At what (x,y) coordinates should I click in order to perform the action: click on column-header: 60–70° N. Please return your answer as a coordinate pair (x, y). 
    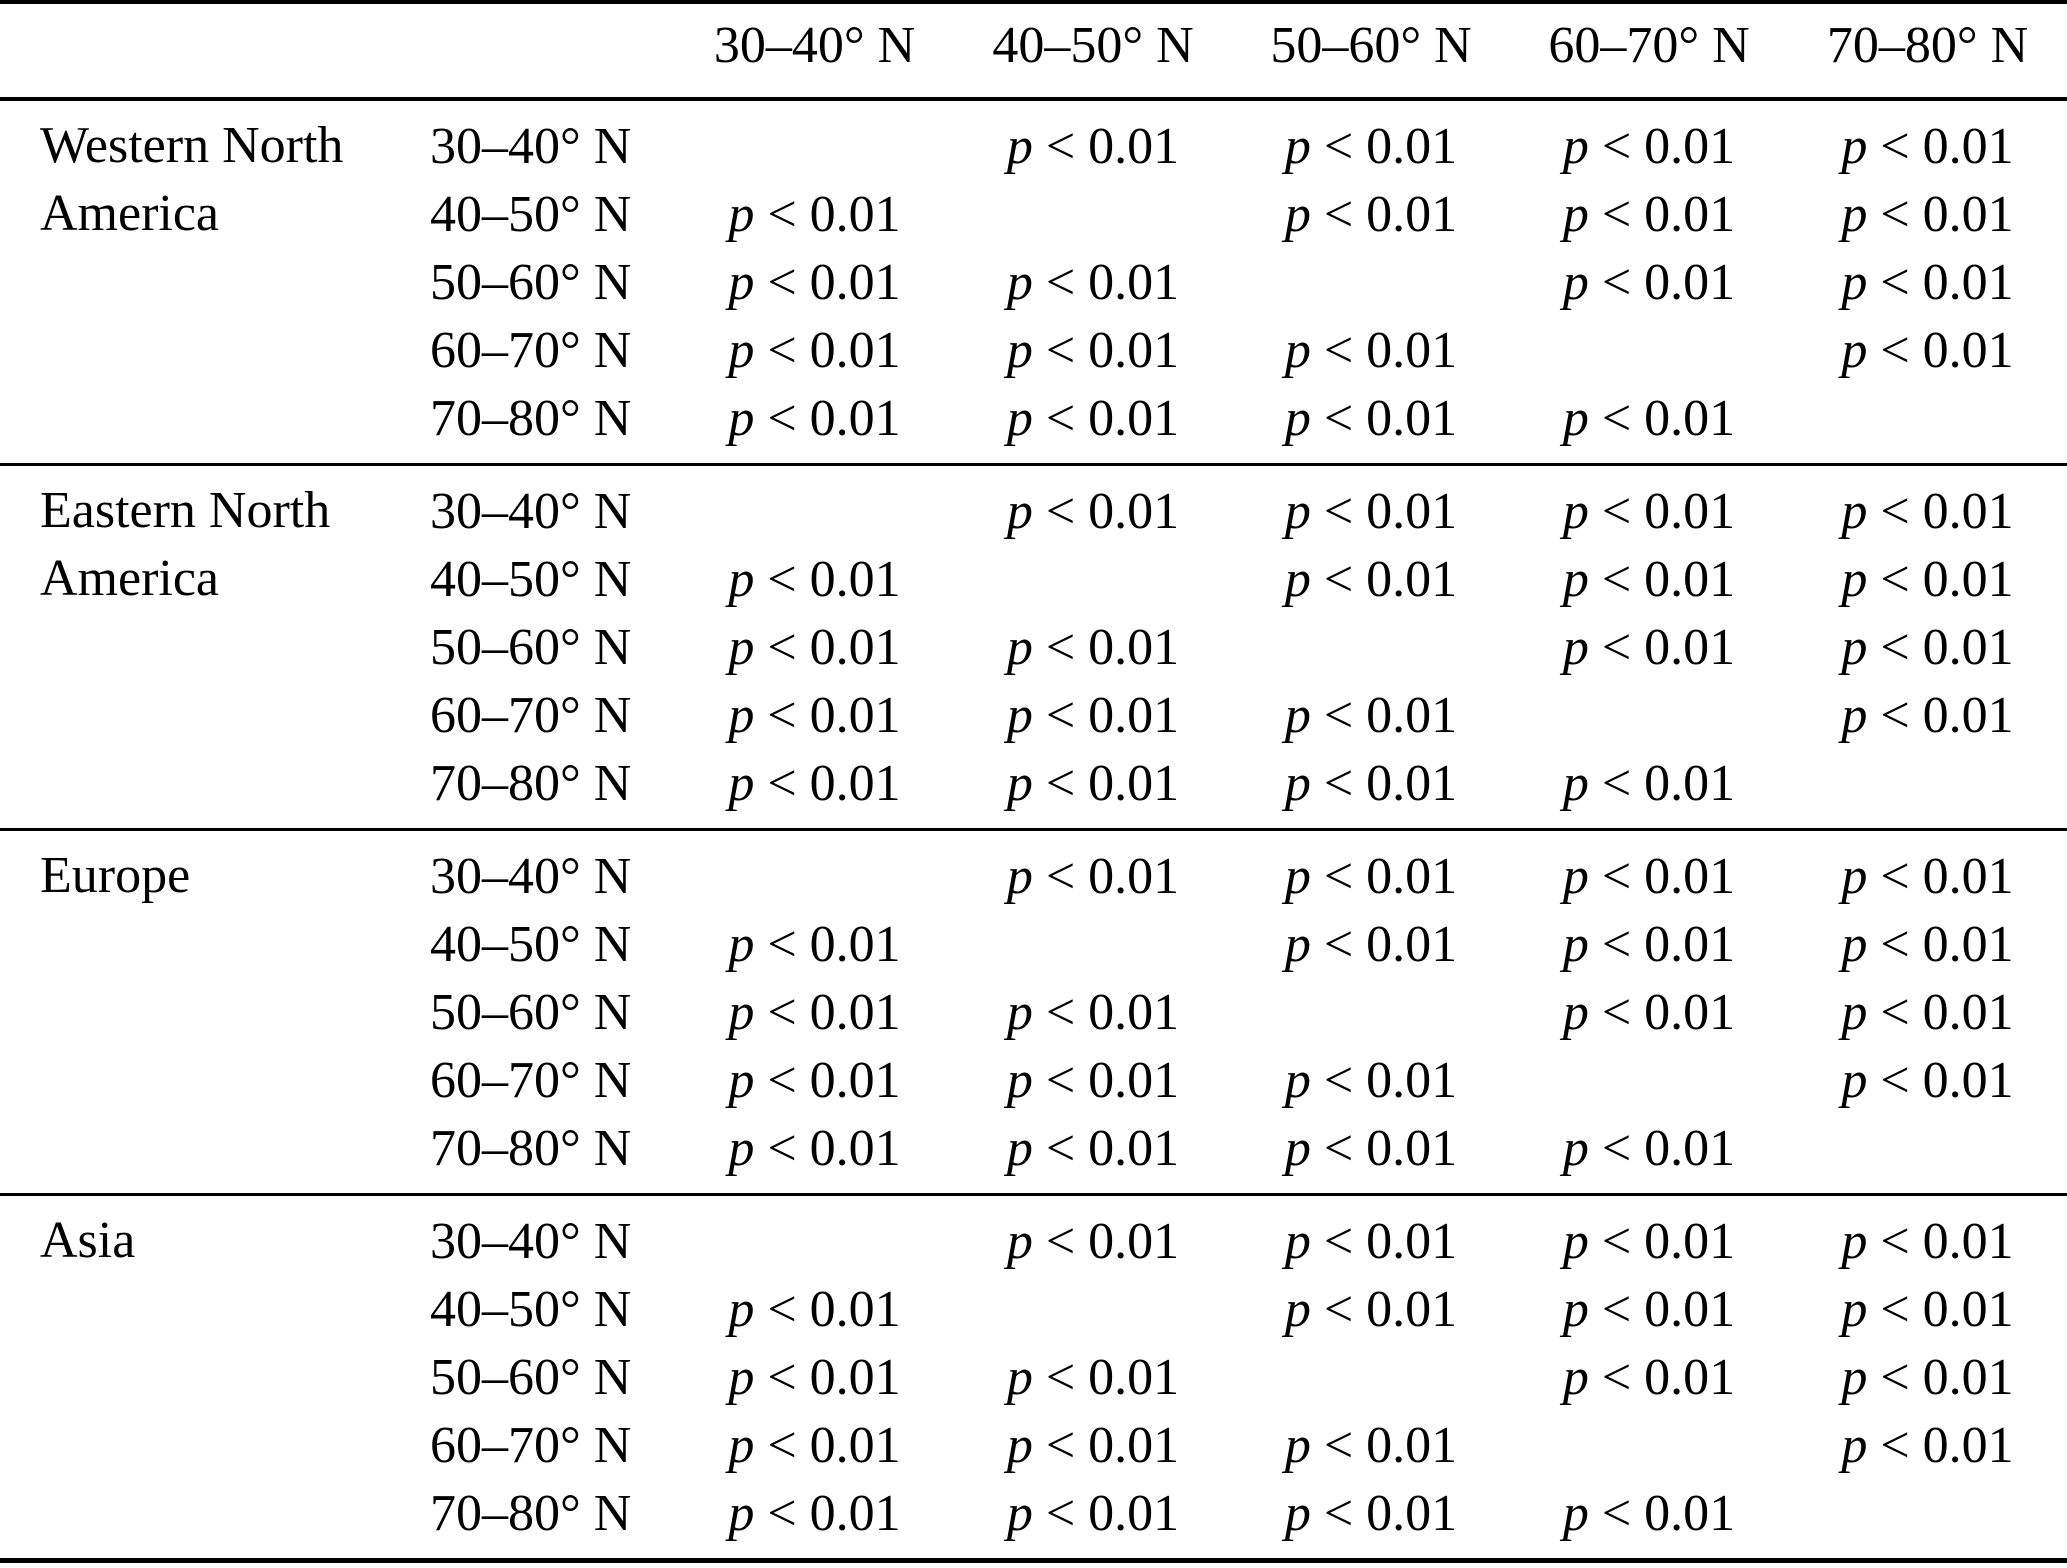
    Looking at the image, I should click on (1649, 45).